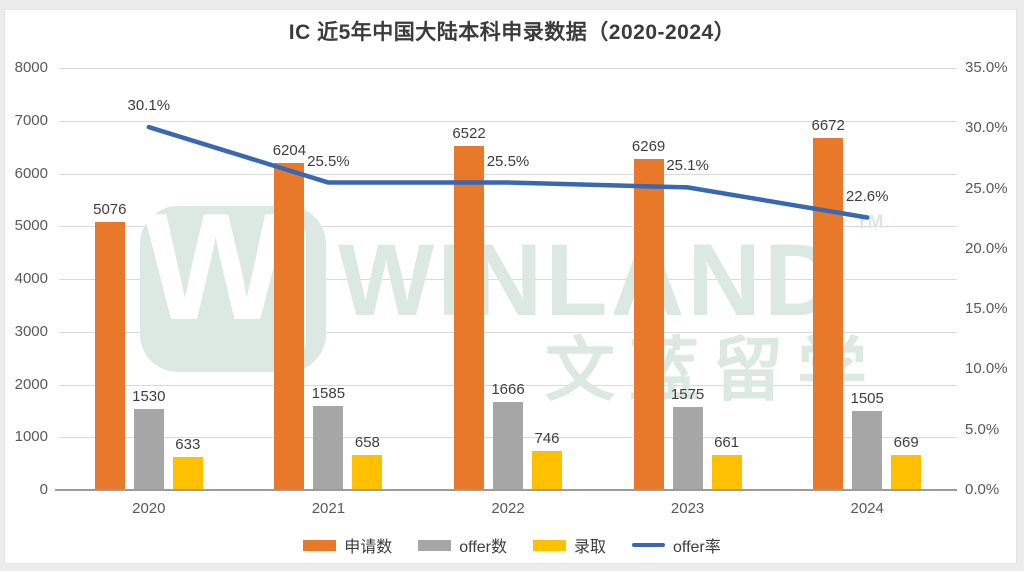 The image size is (1024, 571). What do you see at coordinates (867, 508) in the screenshot?
I see `x-axis-category-label: 2024` at bounding box center [867, 508].